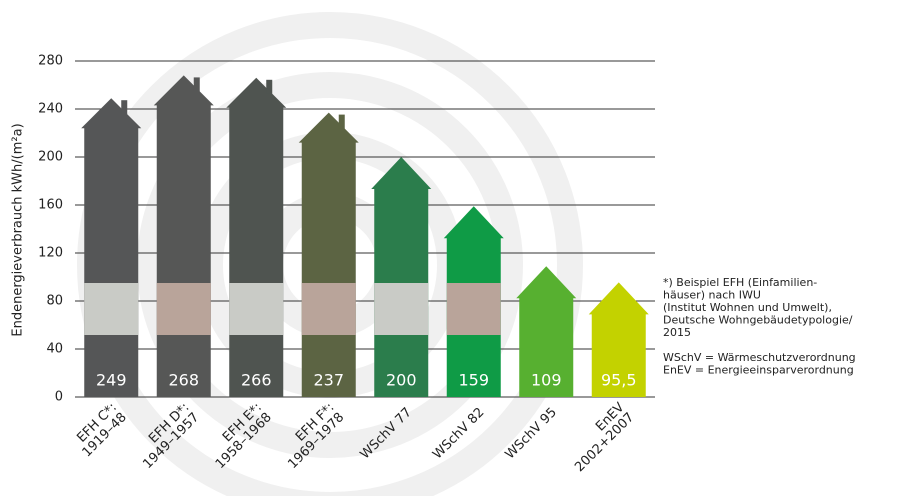  What do you see at coordinates (473, 380) in the screenshot?
I see `value-label: 159` at bounding box center [473, 380].